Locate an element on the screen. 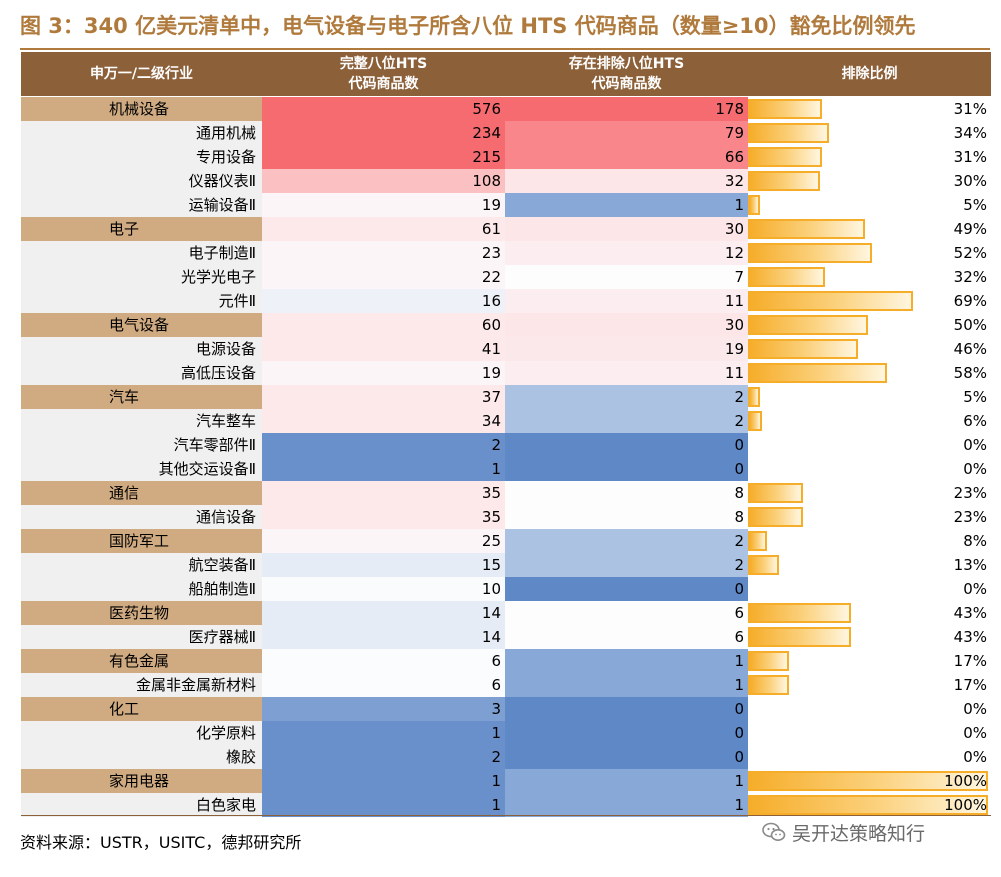 The height and width of the screenshot is (877, 1001). subcategory-row: 航空装备Ⅱ 15 2 13% is located at coordinates (506, 565).